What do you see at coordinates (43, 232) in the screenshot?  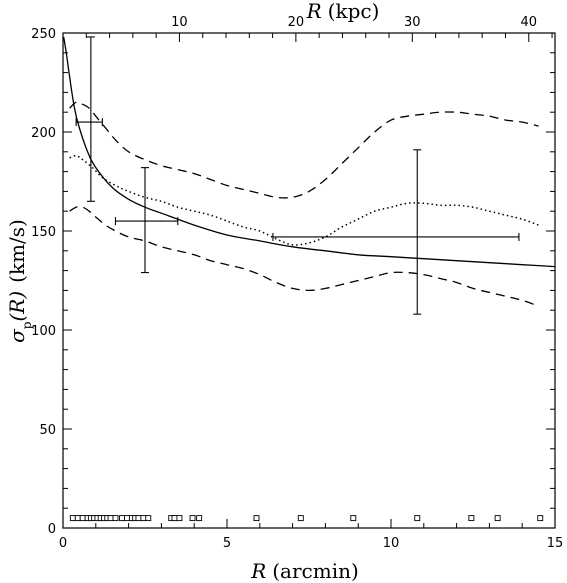 I see `y-tick-label: 150` at bounding box center [43, 232].